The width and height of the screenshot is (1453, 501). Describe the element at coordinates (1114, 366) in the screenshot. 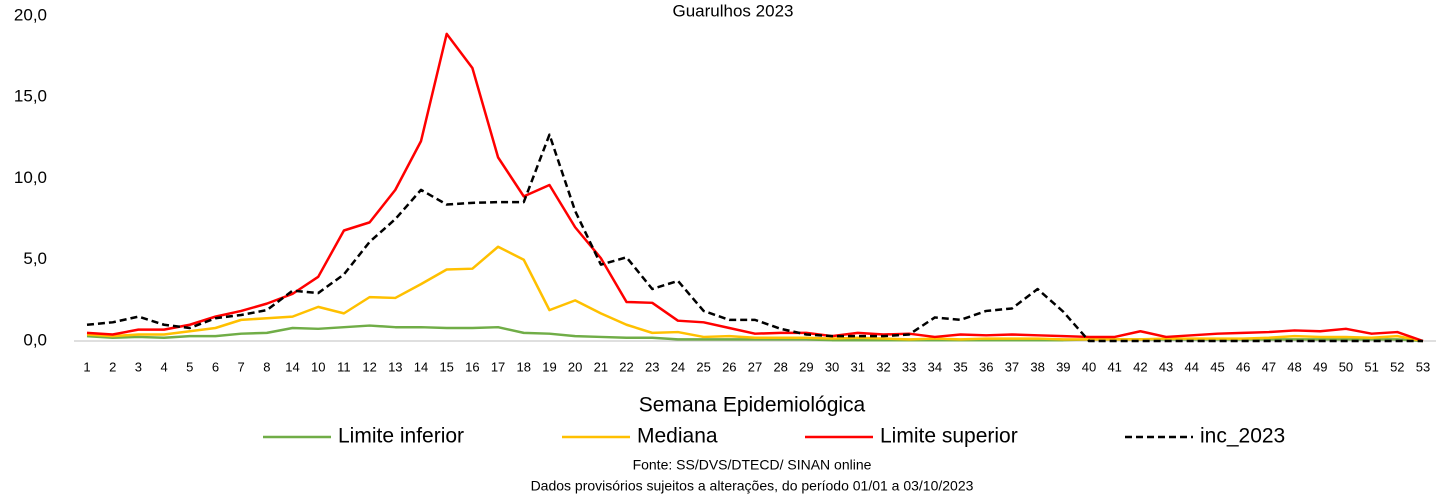

I see `x-tick-label: 41` at that location.